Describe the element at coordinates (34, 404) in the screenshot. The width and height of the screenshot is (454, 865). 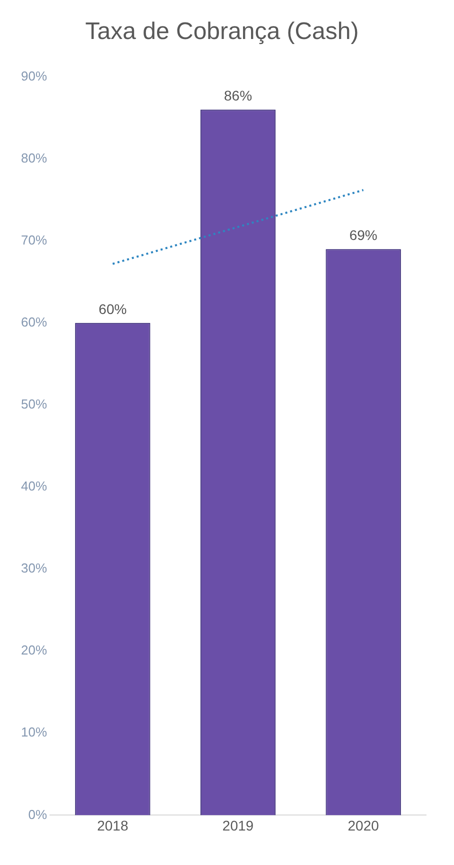
I see `y-tick-label: 50%` at that location.